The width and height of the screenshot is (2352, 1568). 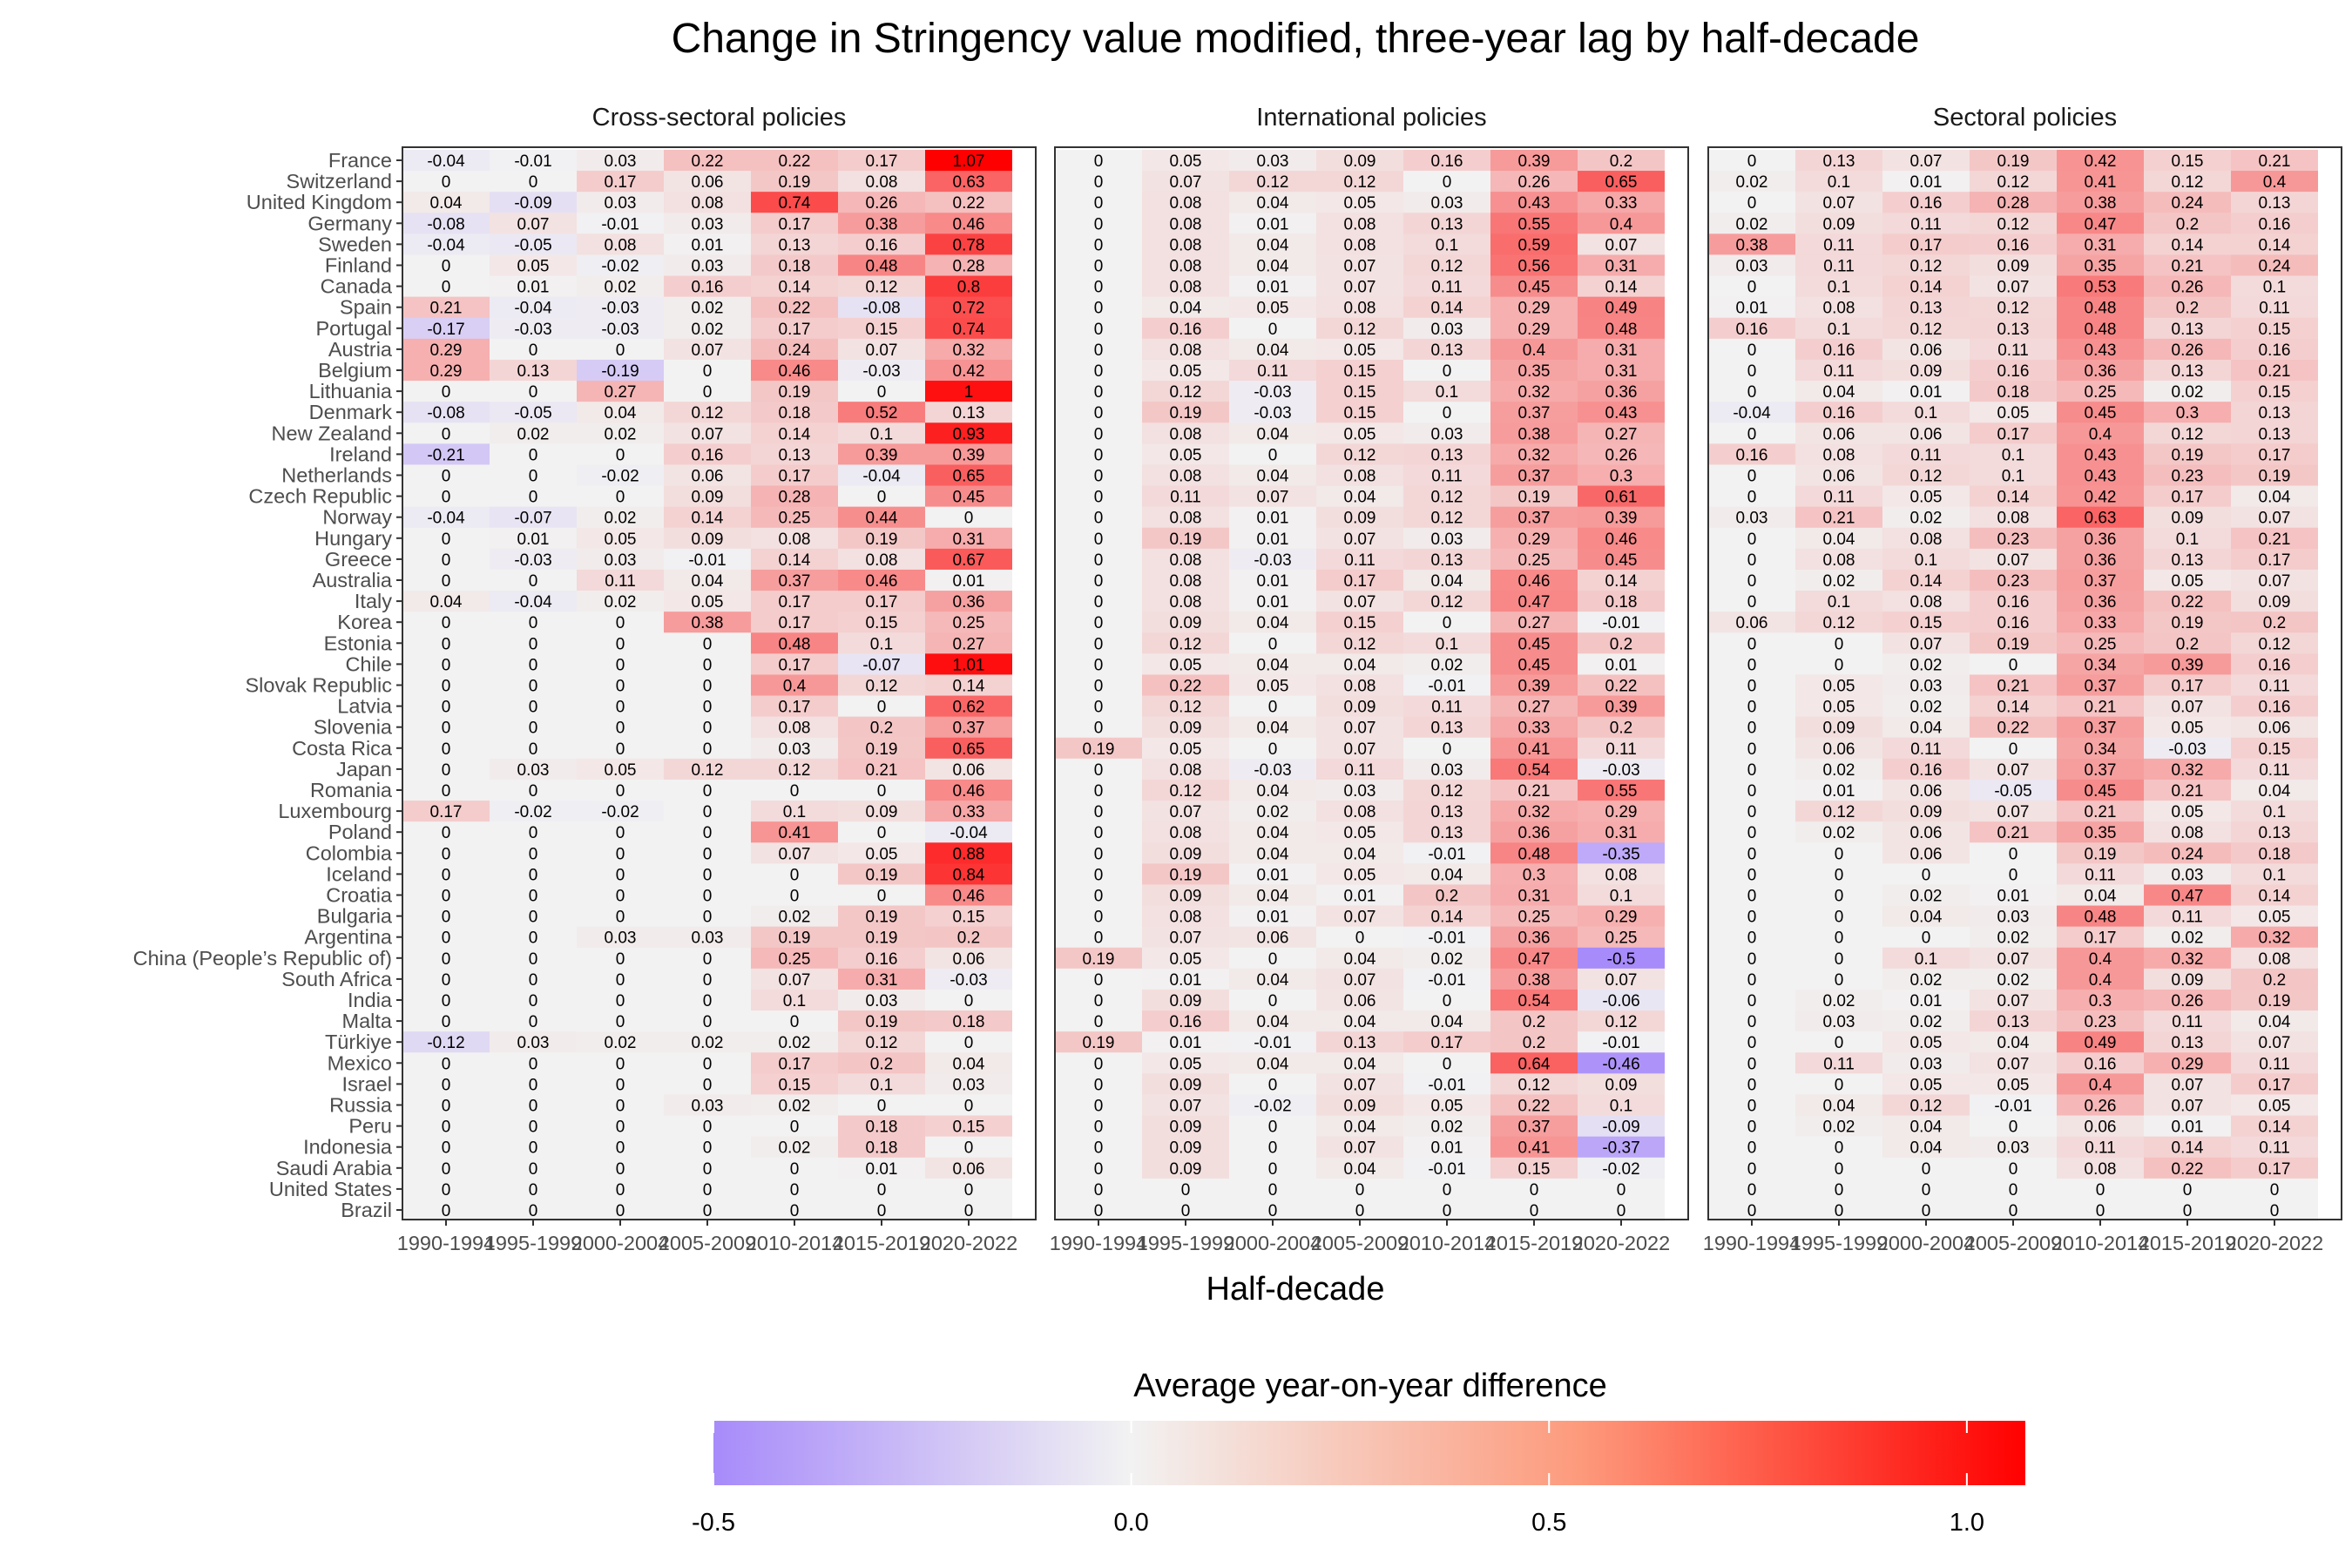 What do you see at coordinates (2014, 204) in the screenshot?
I see `cell-label: 0.28` at bounding box center [2014, 204].